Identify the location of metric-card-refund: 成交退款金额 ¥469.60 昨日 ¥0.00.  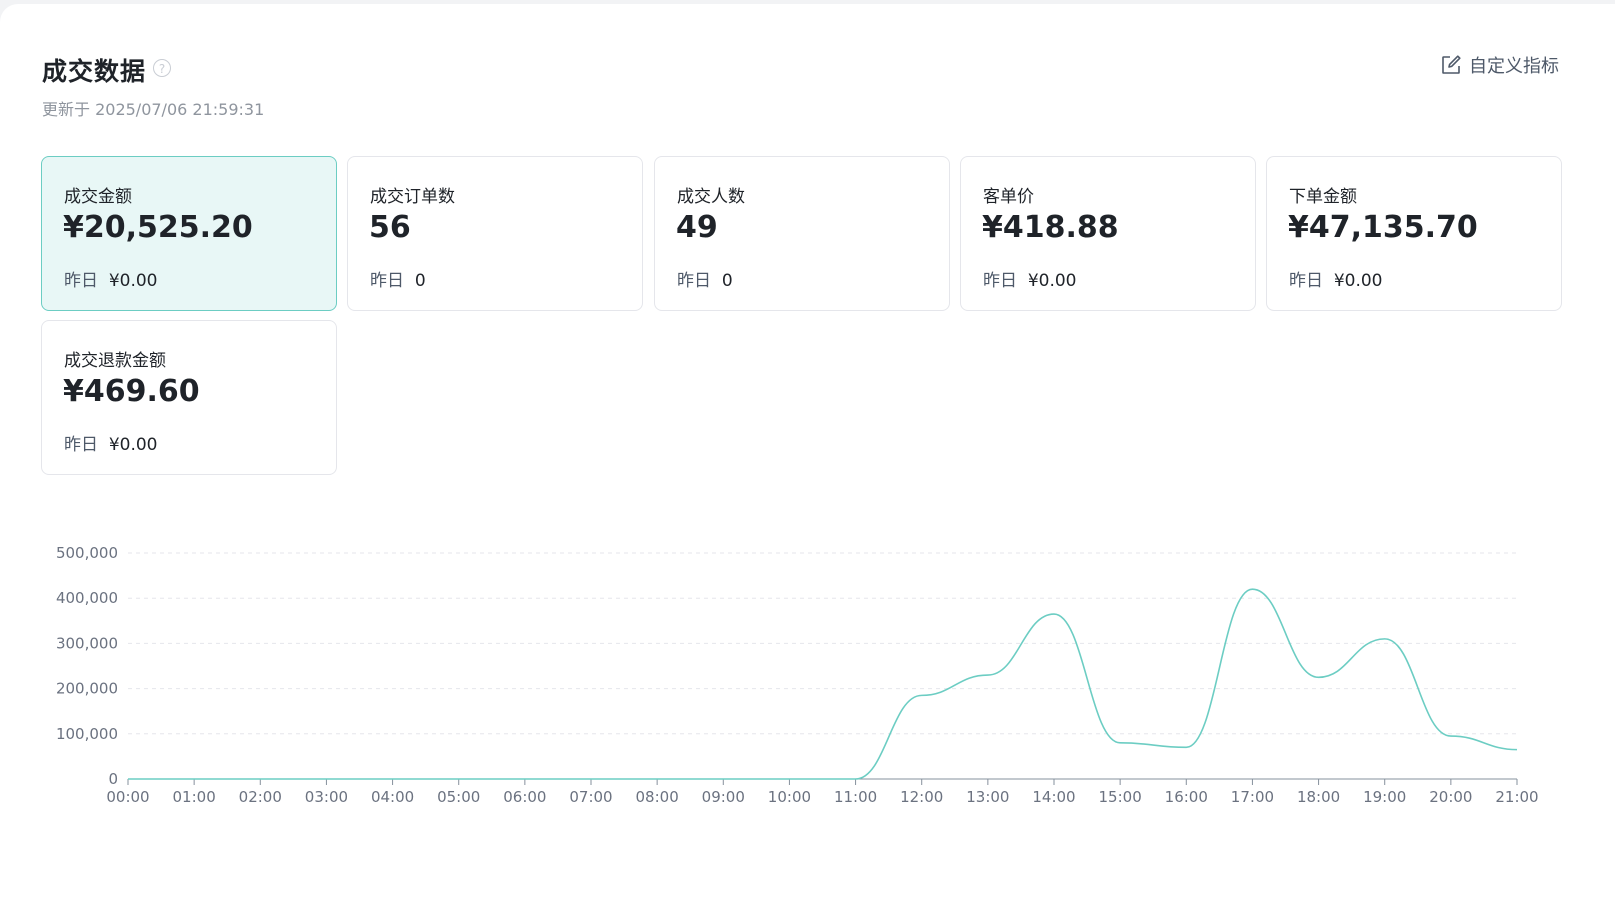
(189, 397).